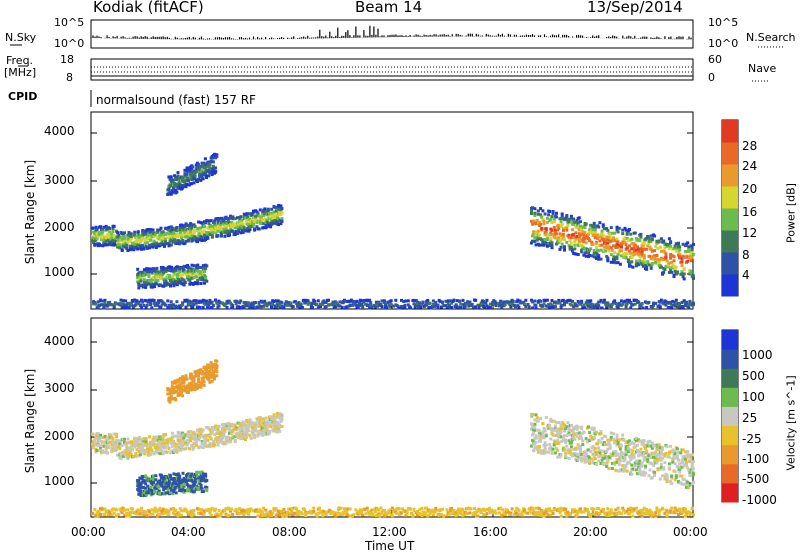 Image resolution: width=800 pixels, height=554 pixels. What do you see at coordinates (23, 96) in the screenshot?
I see `cpid-label: CPID` at bounding box center [23, 96].